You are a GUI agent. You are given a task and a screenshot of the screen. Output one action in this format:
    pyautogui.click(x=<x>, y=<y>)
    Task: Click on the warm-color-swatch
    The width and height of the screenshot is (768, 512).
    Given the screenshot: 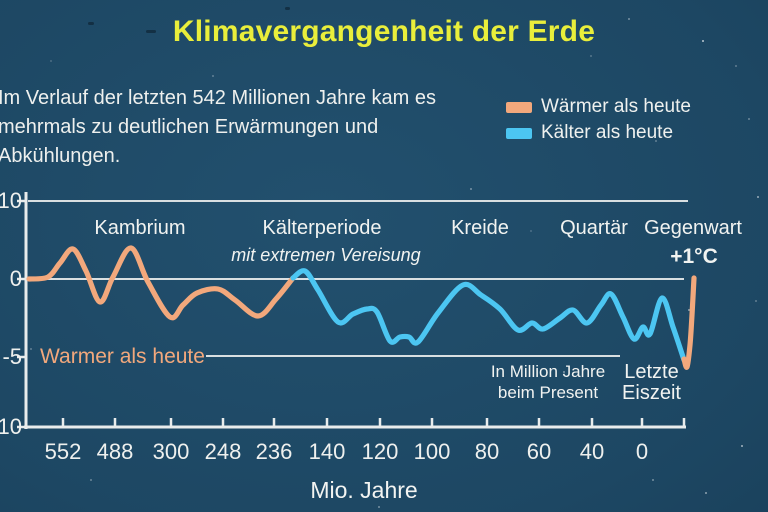 What is the action you would take?
    pyautogui.click(x=519, y=107)
    